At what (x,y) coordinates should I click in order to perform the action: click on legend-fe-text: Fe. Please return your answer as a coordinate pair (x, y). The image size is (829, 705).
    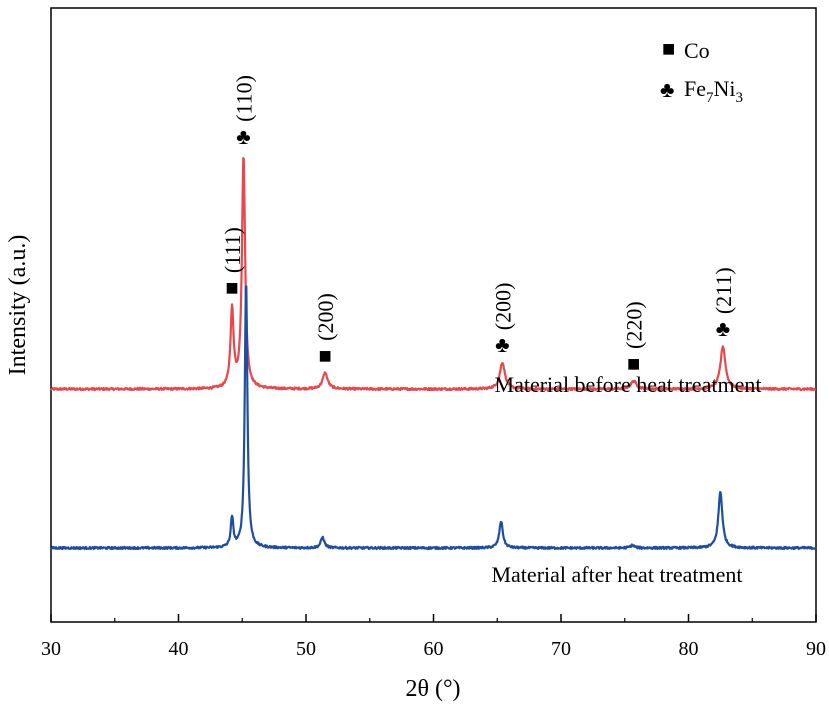
    Looking at the image, I should click on (695, 88).